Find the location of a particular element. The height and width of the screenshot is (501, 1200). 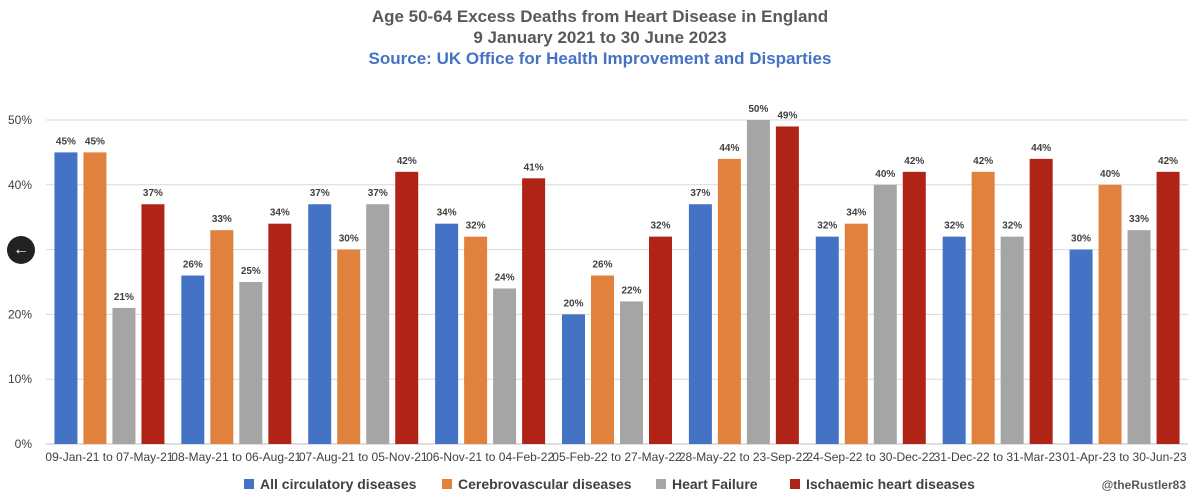

legend-item: Heart Failure is located at coordinates (707, 484).